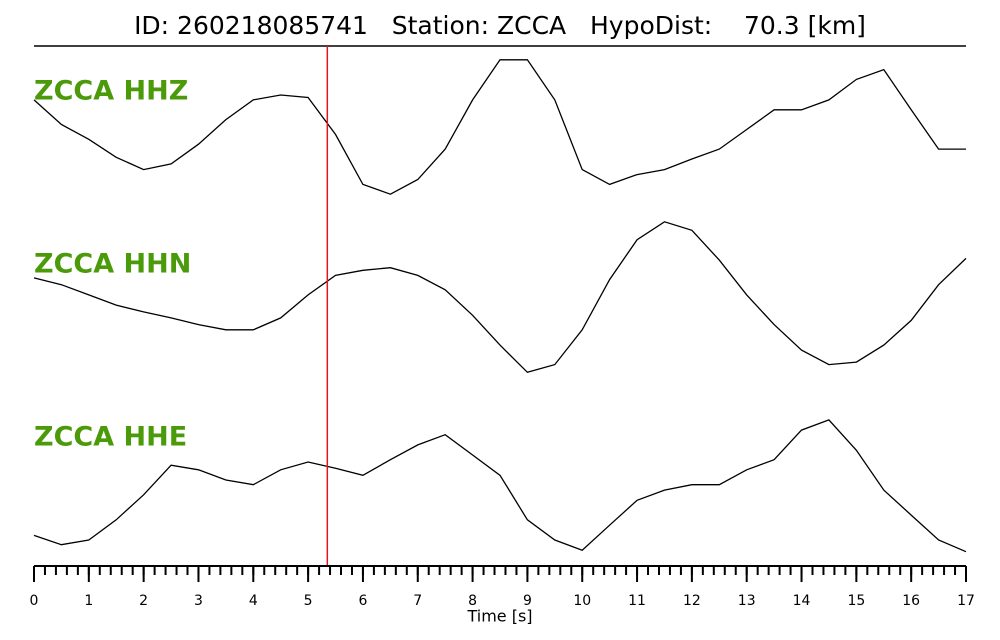 The height and width of the screenshot is (640, 1000). I want to click on x-tick-label: 10, so click(582, 601).